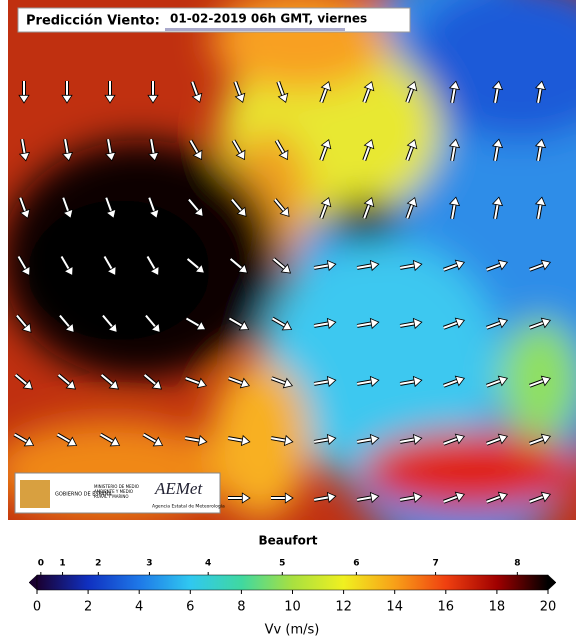  Describe the element at coordinates (343, 607) in the screenshot. I see `tick-label: 12` at that location.